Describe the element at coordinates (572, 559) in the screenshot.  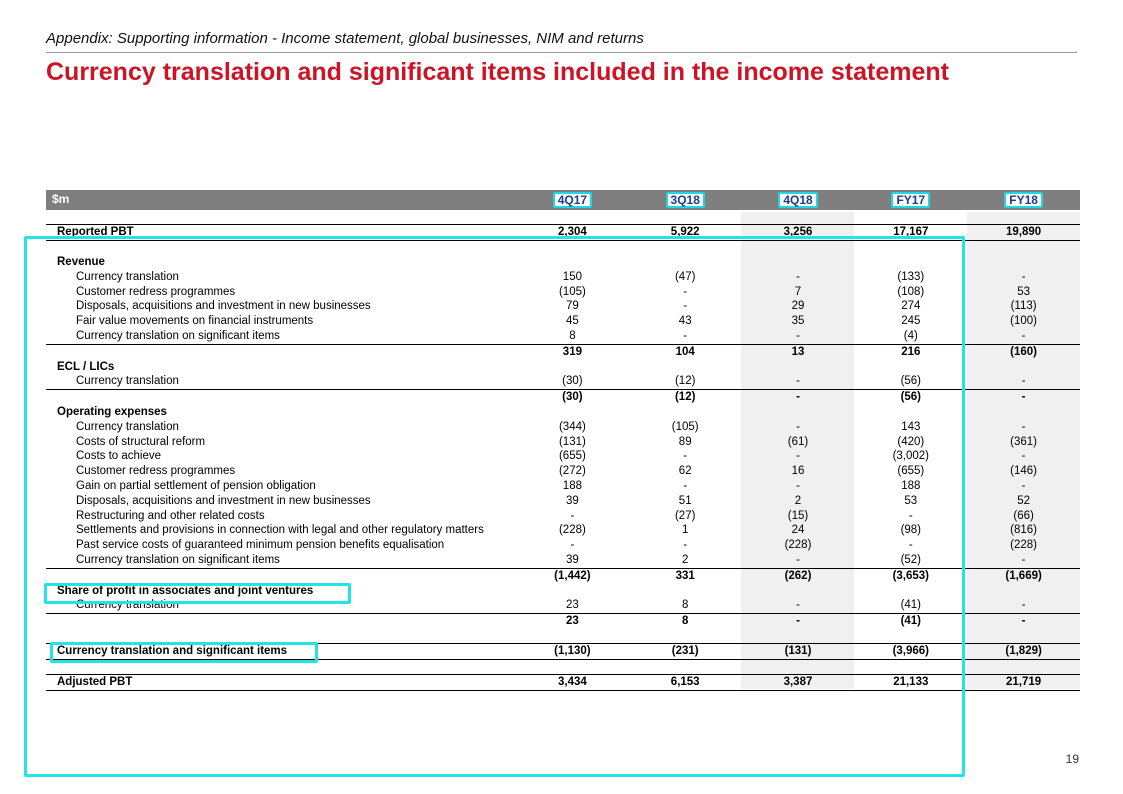
I see `table-cell: 39` at that location.